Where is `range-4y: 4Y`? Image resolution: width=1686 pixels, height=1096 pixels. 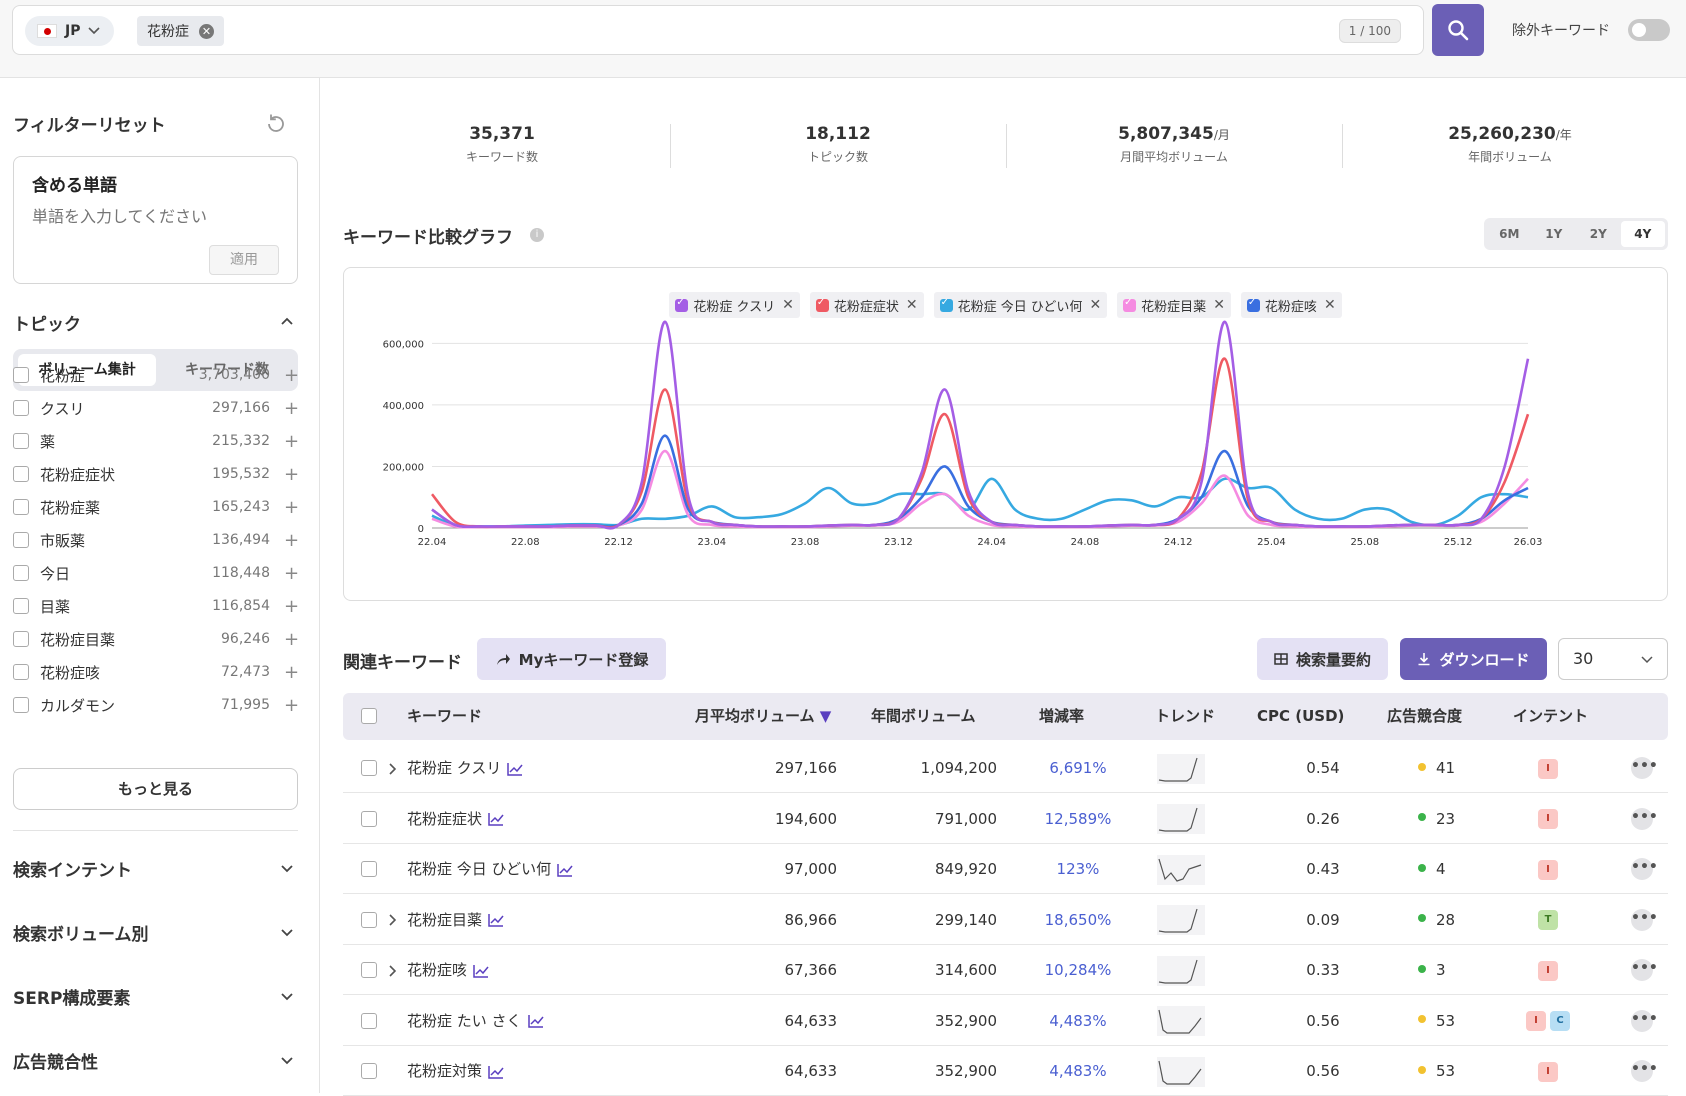 range-4y: 4Y is located at coordinates (1642, 234).